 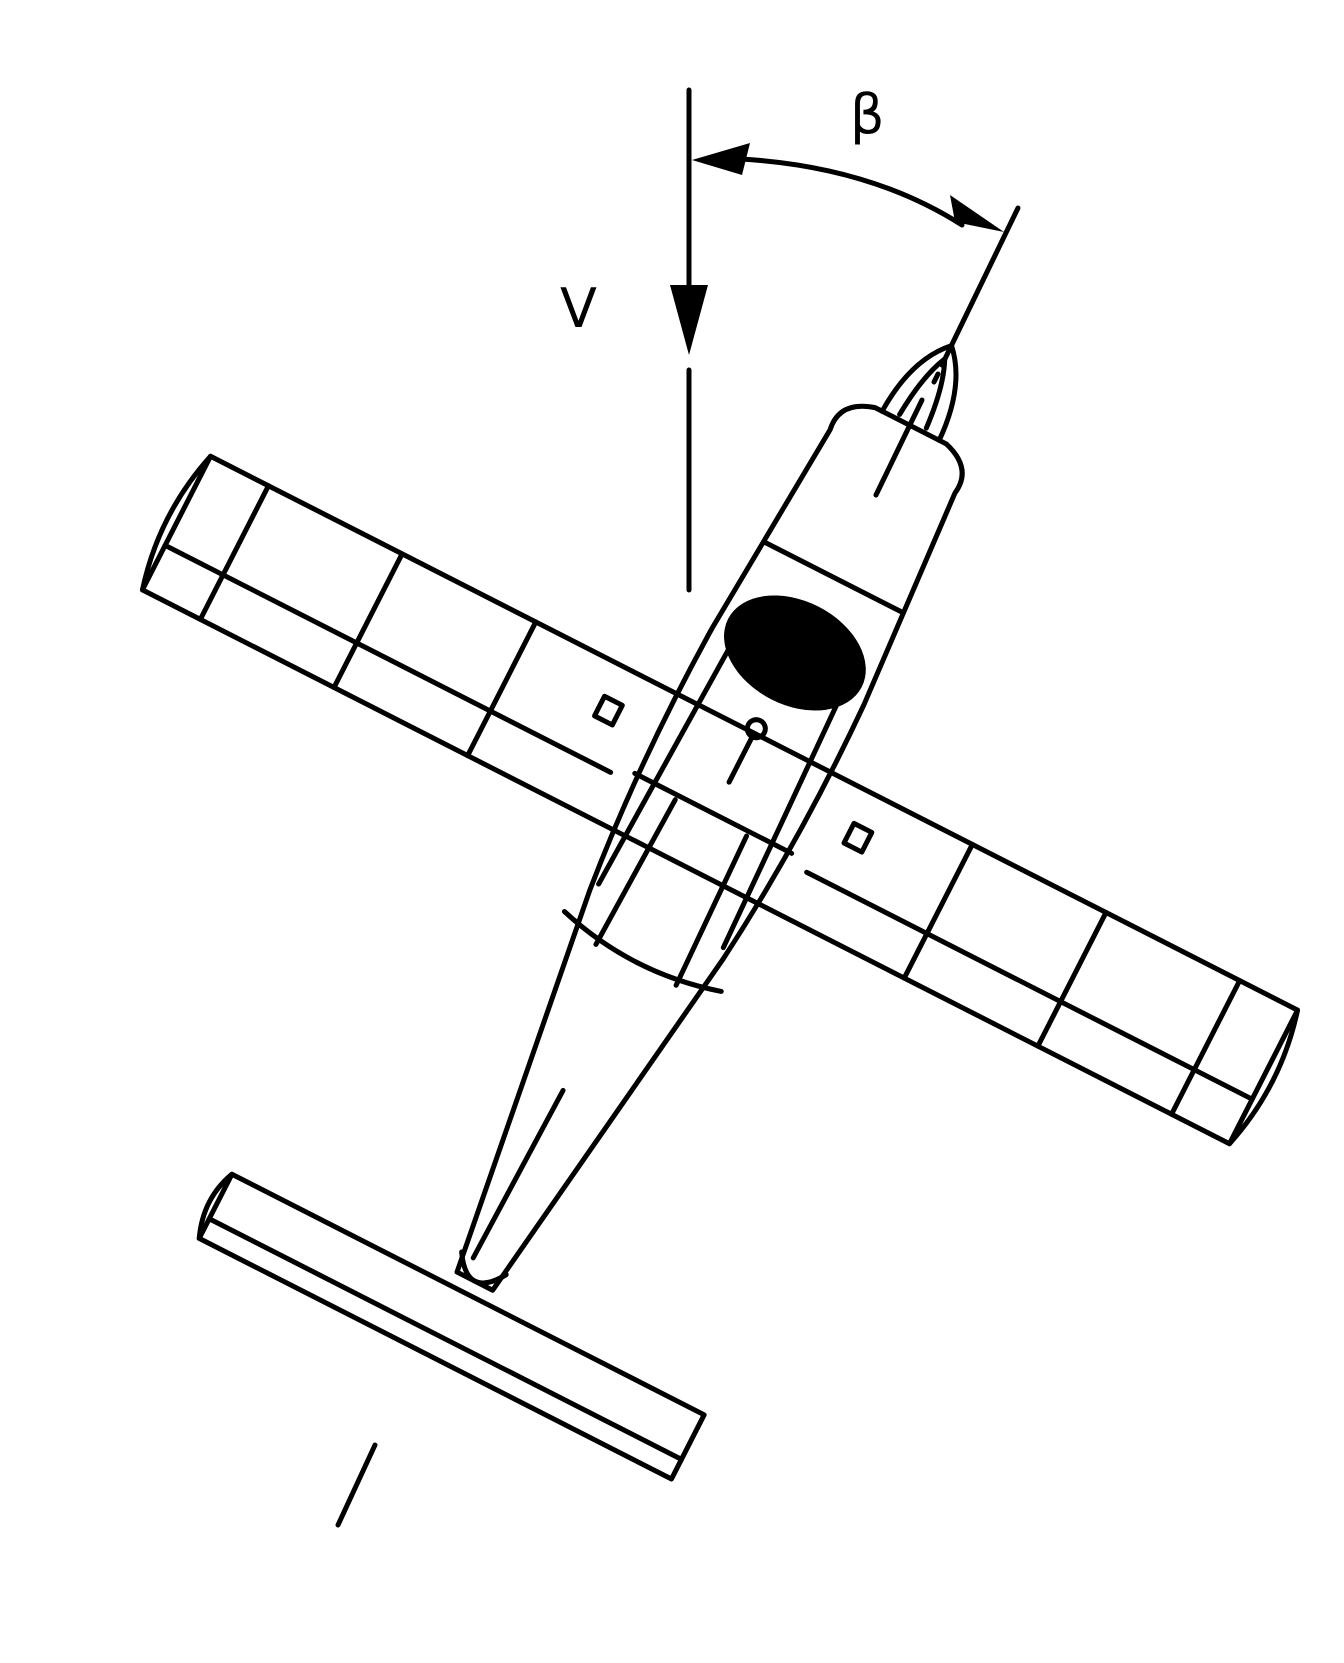 What do you see at coordinates (848, 187) in the screenshot?
I see `beta-angle-arc` at bounding box center [848, 187].